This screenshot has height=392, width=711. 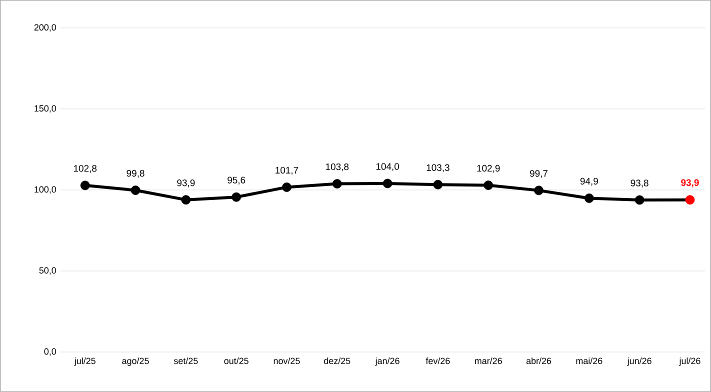 What do you see at coordinates (589, 182) in the screenshot?
I see `data-label: 94,9` at bounding box center [589, 182].